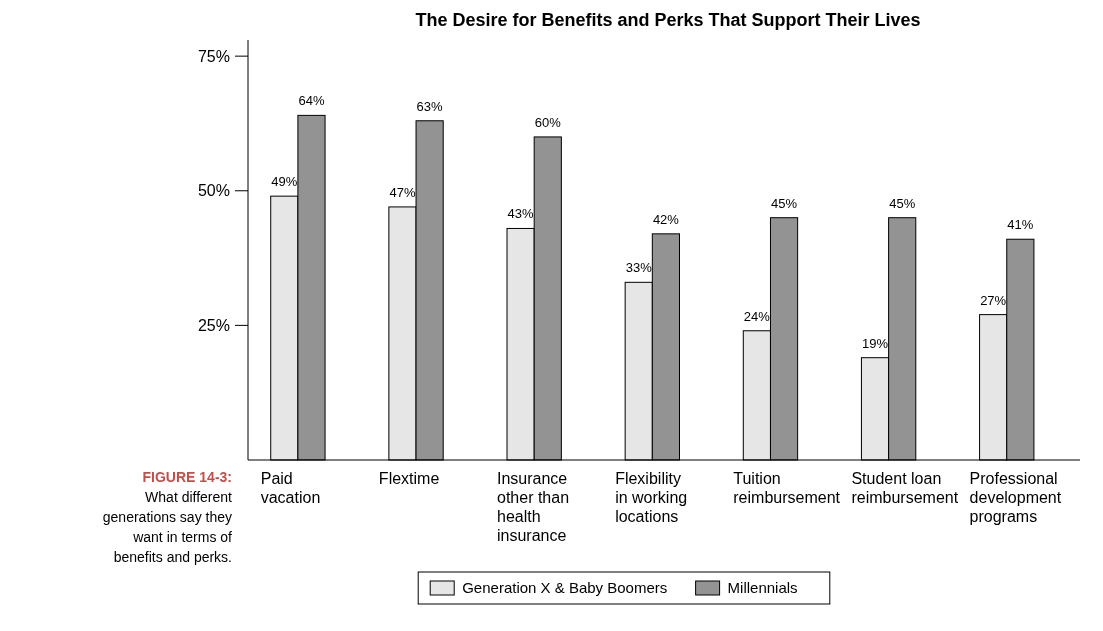 The width and height of the screenshot is (1103, 631). What do you see at coordinates (905, 488) in the screenshot?
I see `x-tick-label: Student loan reimbursement` at bounding box center [905, 488].